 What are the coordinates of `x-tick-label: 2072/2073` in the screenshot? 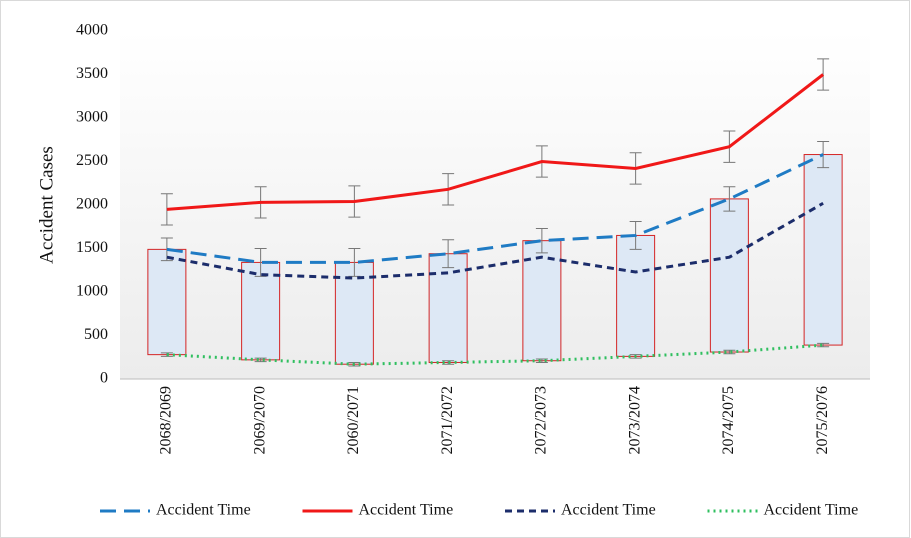 It's located at (541, 420).